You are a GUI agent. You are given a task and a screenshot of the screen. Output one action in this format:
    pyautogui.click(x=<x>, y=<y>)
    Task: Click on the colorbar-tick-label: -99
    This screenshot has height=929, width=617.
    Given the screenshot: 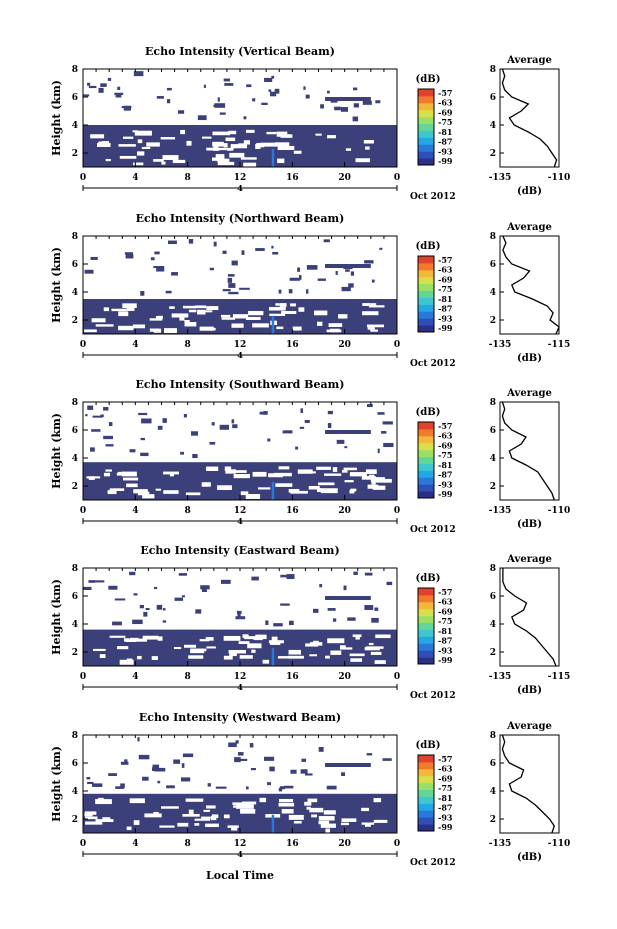 What is the action you would take?
    pyautogui.click(x=445, y=494)
    